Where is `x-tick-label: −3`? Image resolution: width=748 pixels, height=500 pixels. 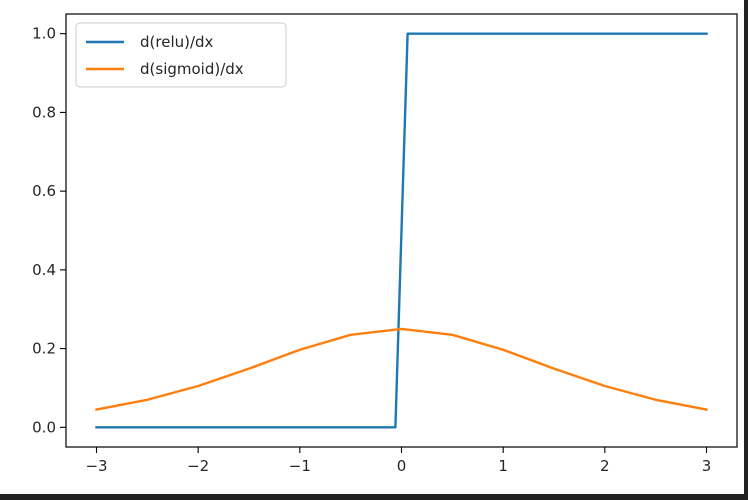
x-tick-label: −3 is located at coordinates (96, 466).